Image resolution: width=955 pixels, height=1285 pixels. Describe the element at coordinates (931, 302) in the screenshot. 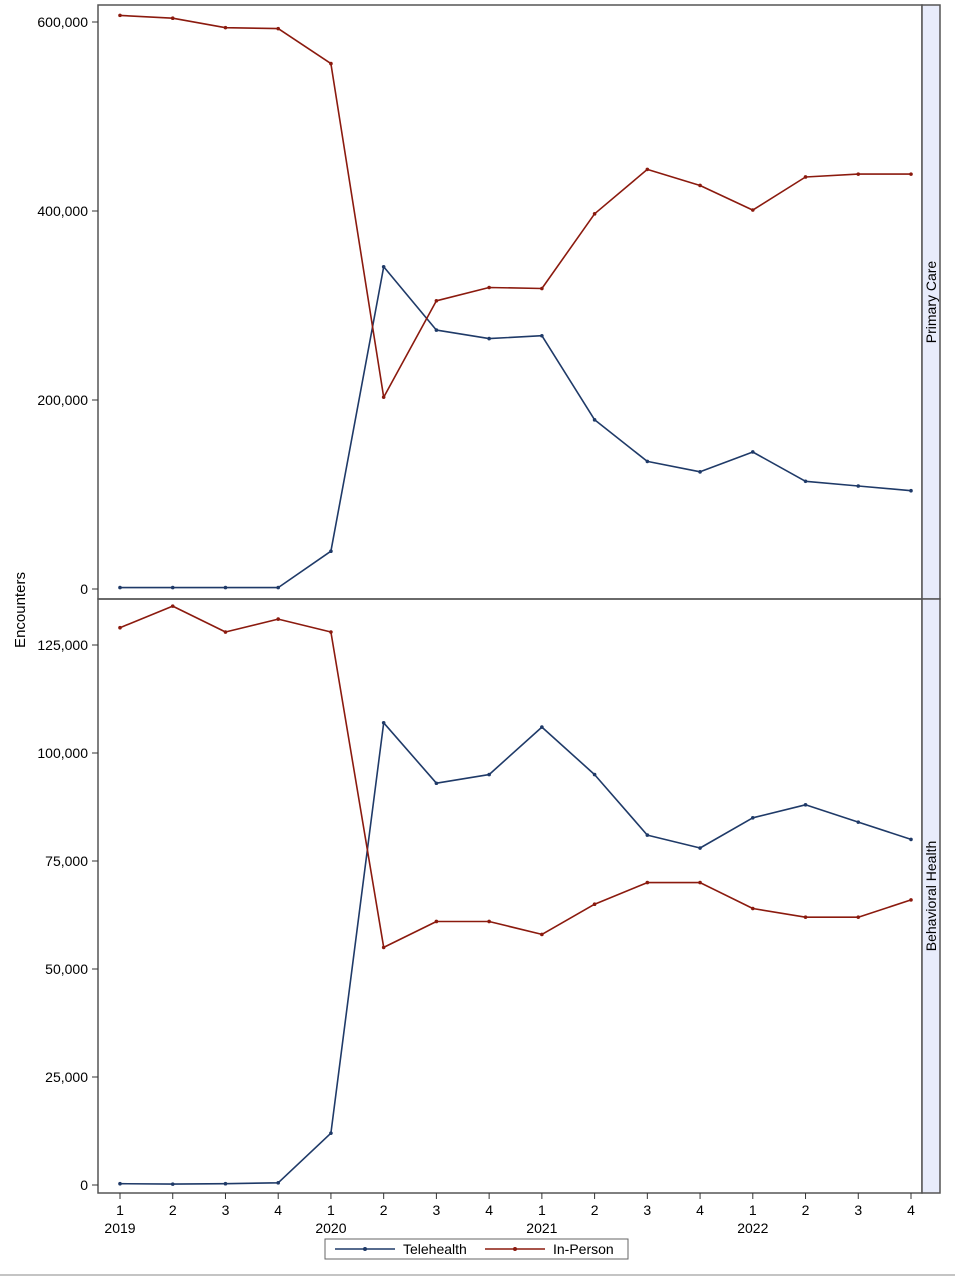

I see `strip-label: Primary Care` at that location.